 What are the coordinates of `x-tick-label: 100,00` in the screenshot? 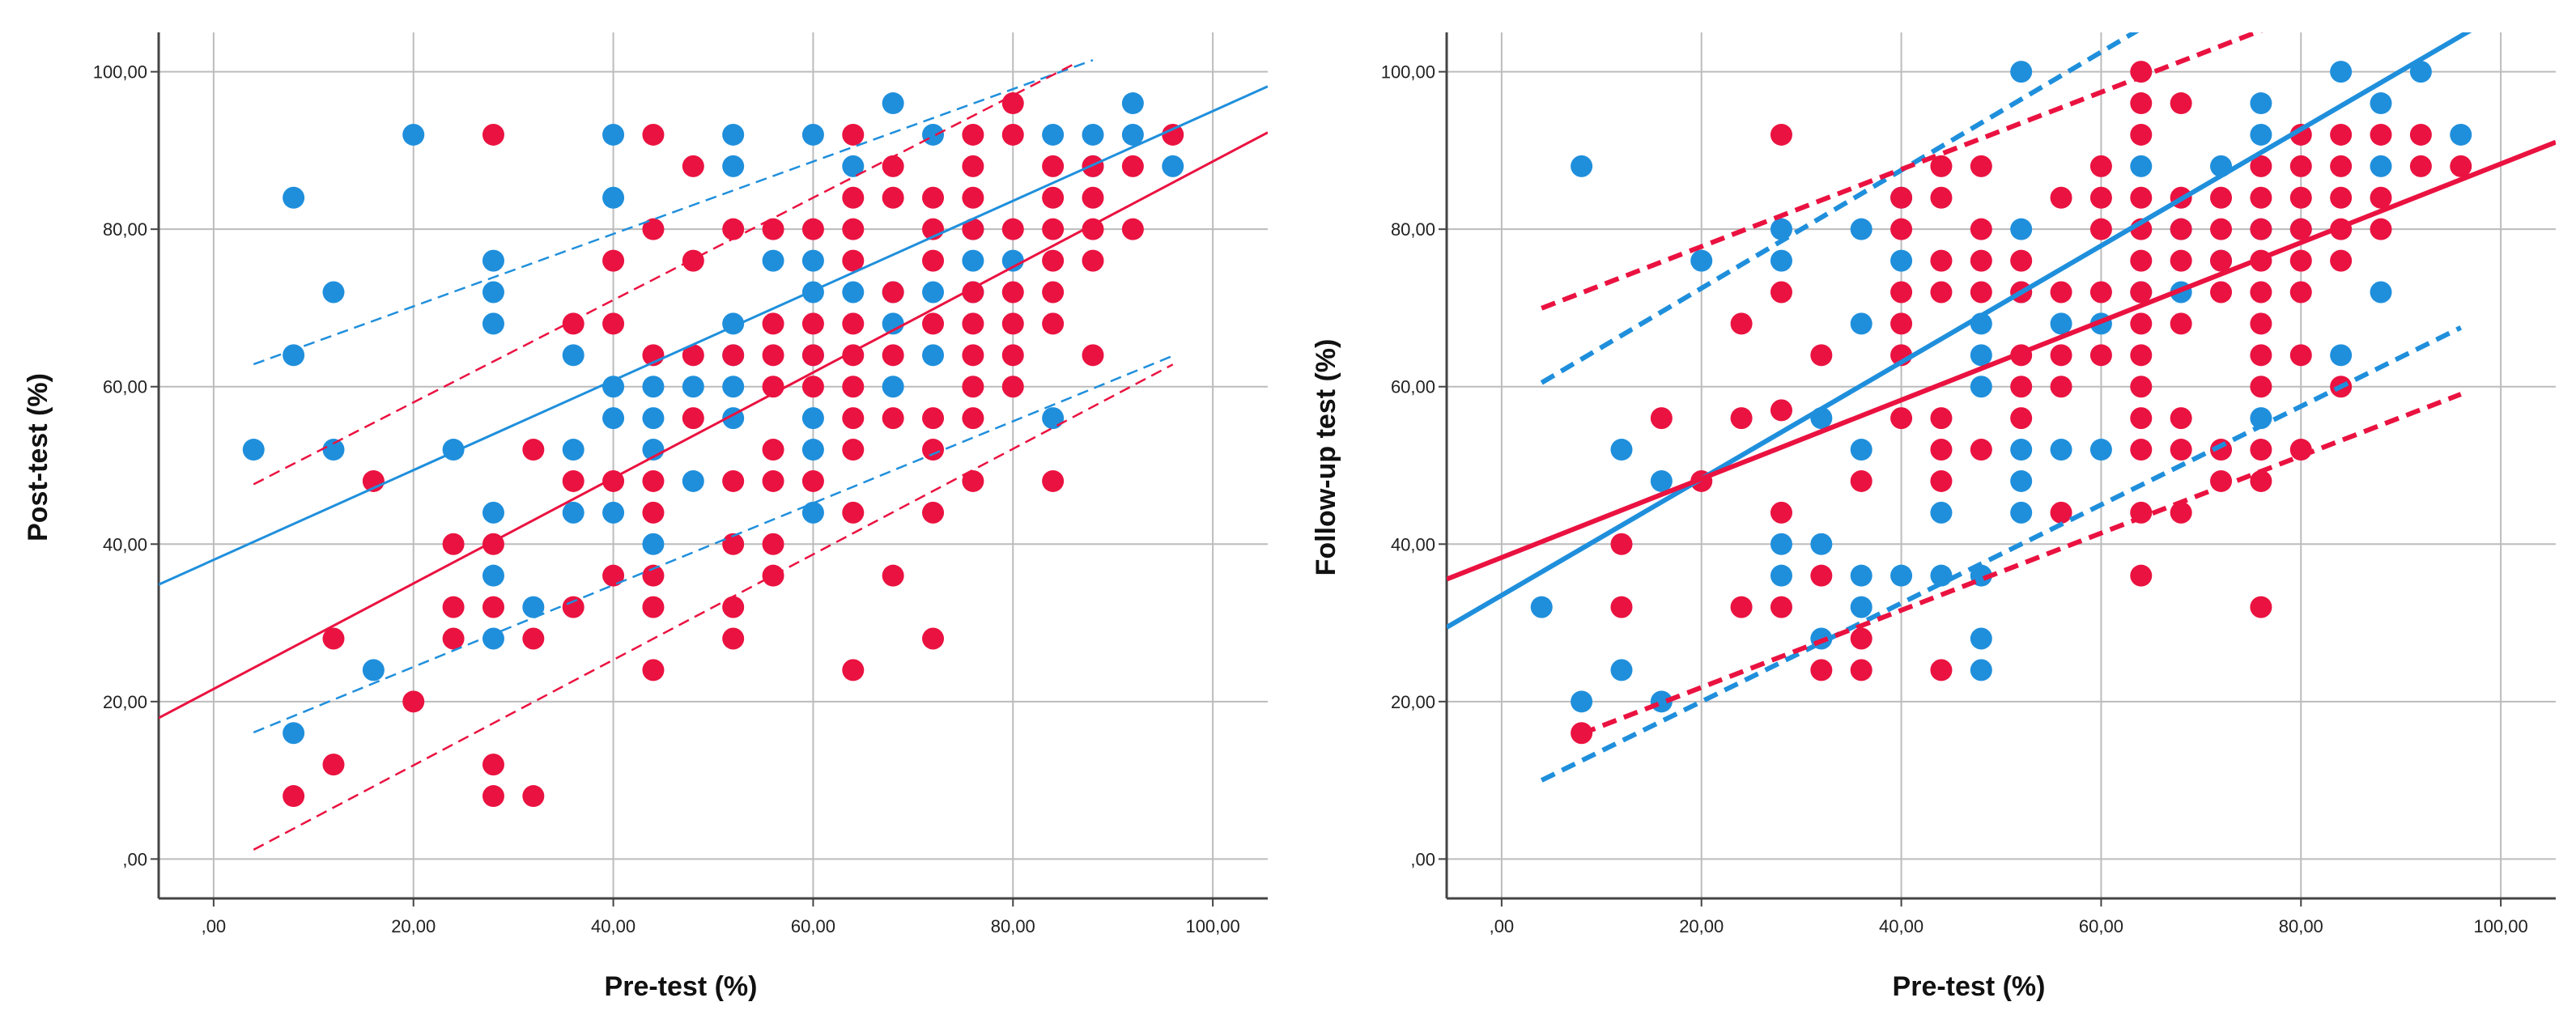 It's located at (2500, 926).